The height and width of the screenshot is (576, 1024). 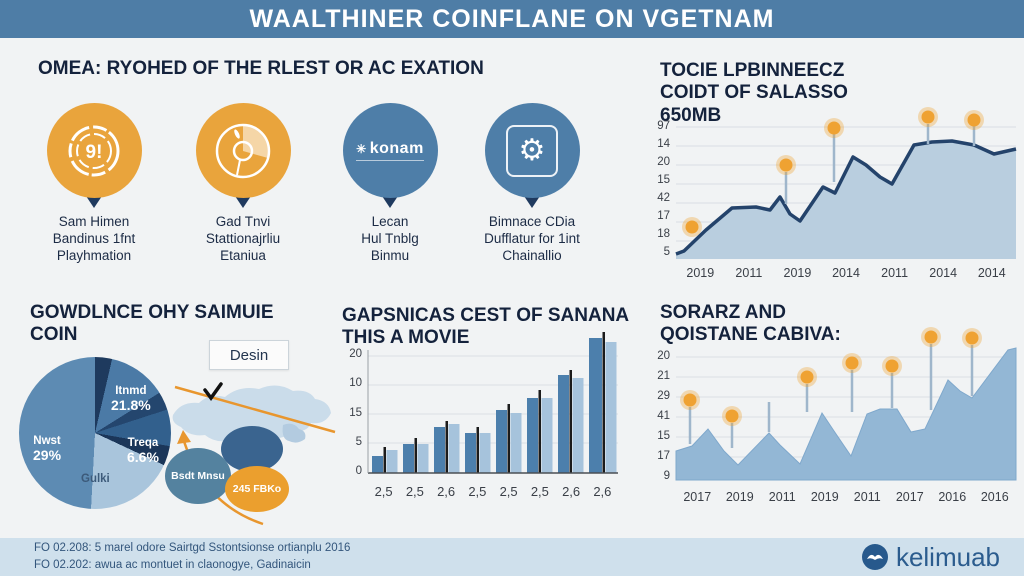 What do you see at coordinates (143, 451) in the screenshot?
I see `pie-label-treqa: Treqa 6.6%` at bounding box center [143, 451].